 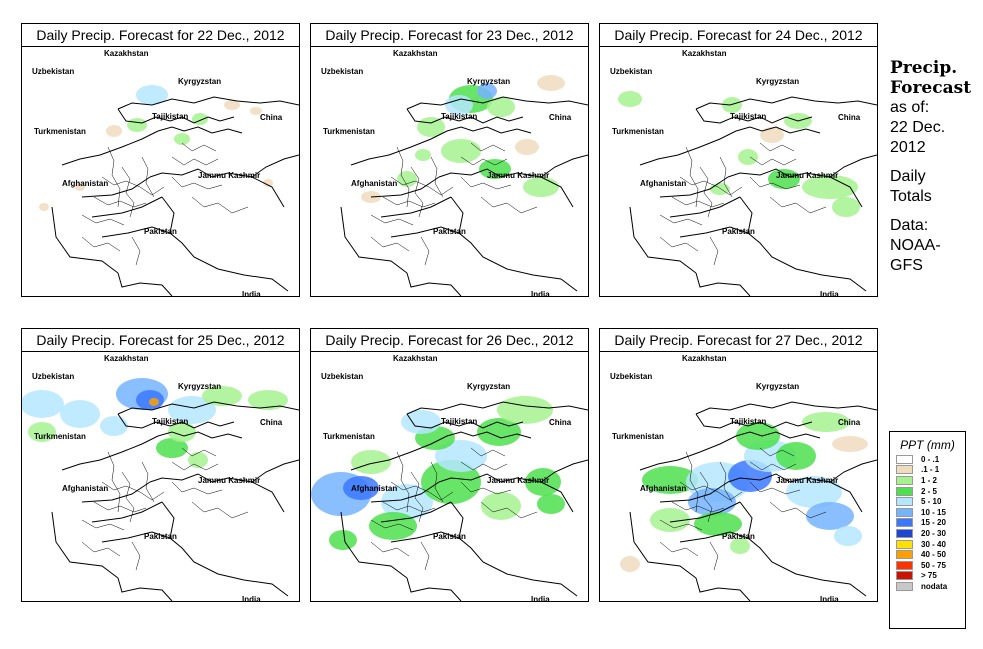 I want to click on legend-item: 2 - 5, so click(x=930, y=491).